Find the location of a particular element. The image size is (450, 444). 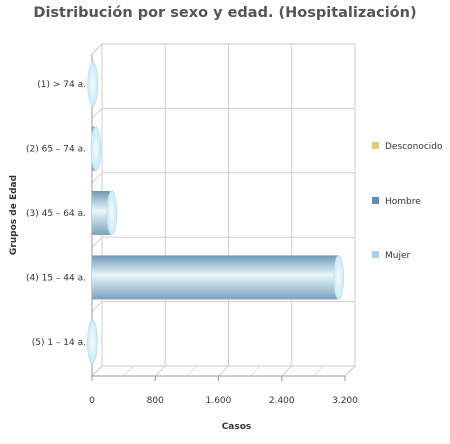

x-tick-label: 800 is located at coordinates (155, 401).